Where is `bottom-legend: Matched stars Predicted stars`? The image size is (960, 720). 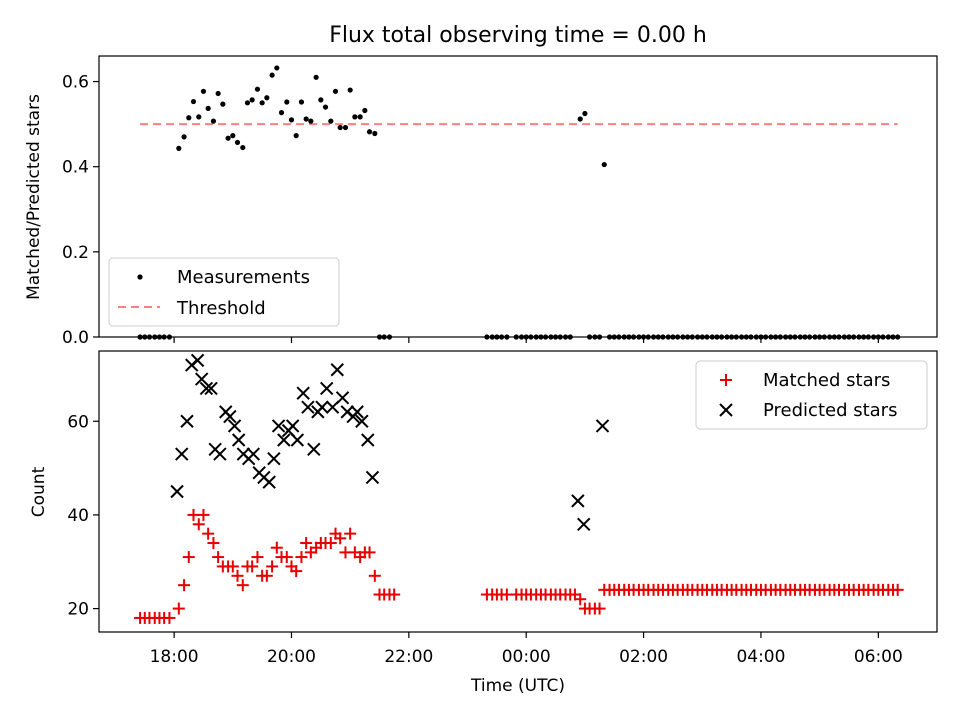 bottom-legend: Matched stars Predicted stars is located at coordinates (811, 395).